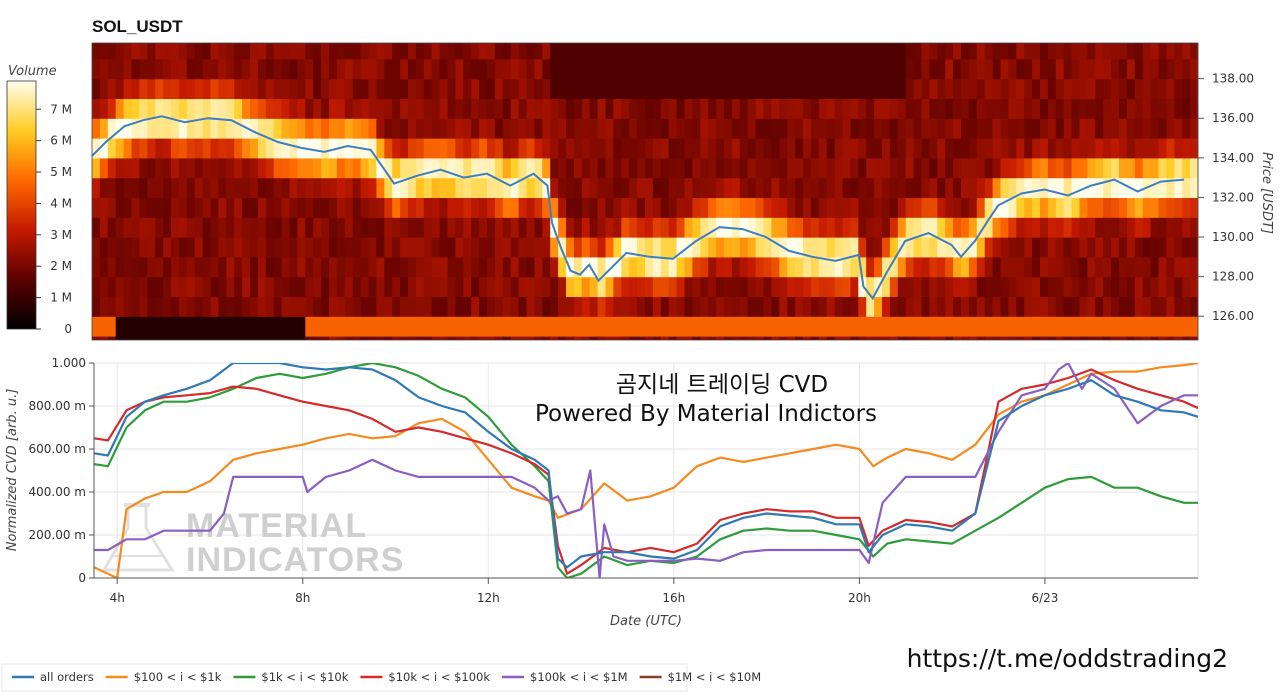 The height and width of the screenshot is (695, 1280). Describe the element at coordinates (1067, 658) in the screenshot. I see `telegram-link: https://t.me/oddstrading2` at that location.